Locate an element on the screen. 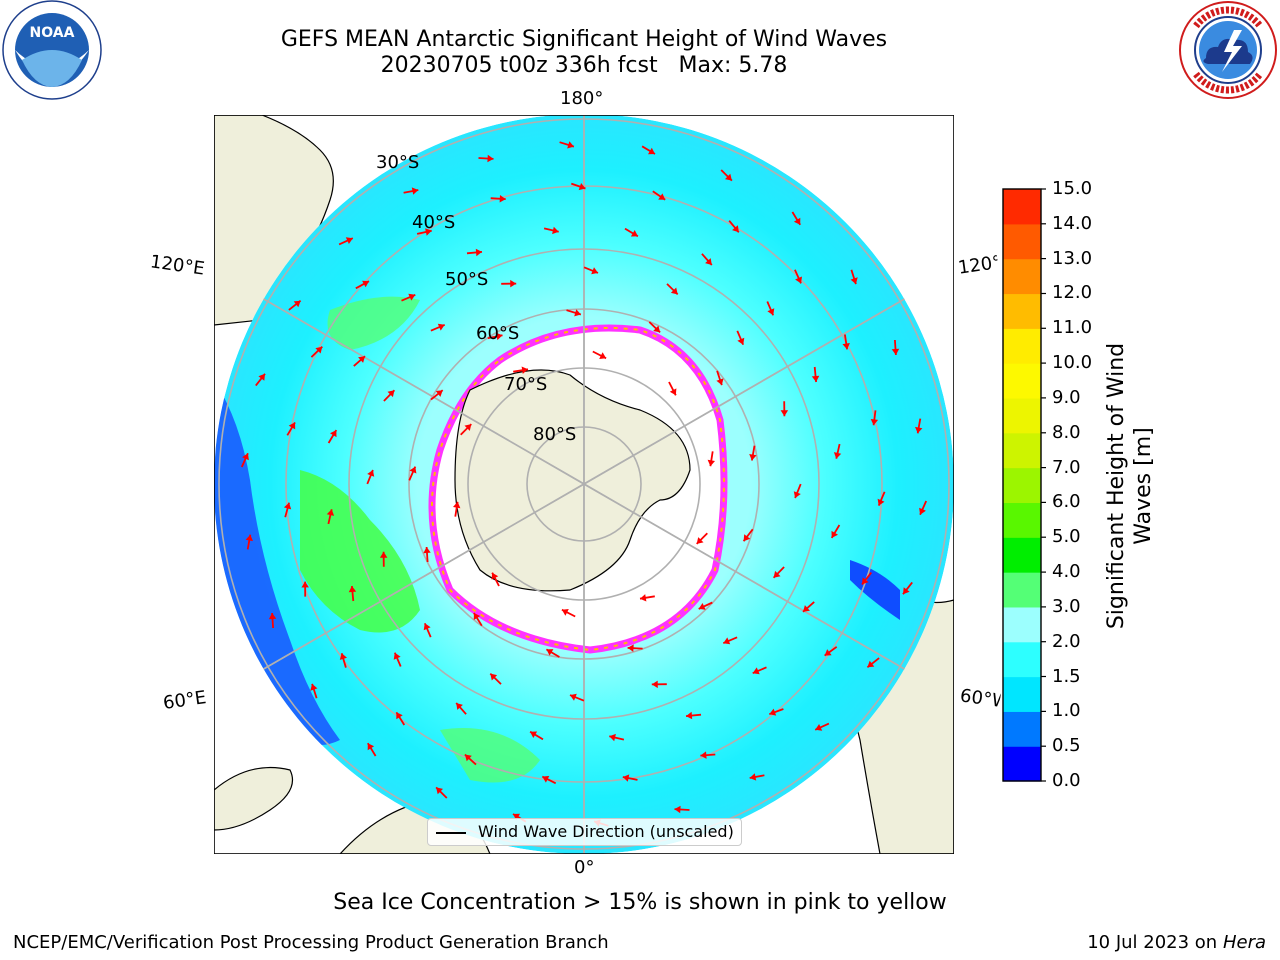 The image size is (1280, 960). colorbar-tick-label: 8.0 is located at coordinates (1066, 432).